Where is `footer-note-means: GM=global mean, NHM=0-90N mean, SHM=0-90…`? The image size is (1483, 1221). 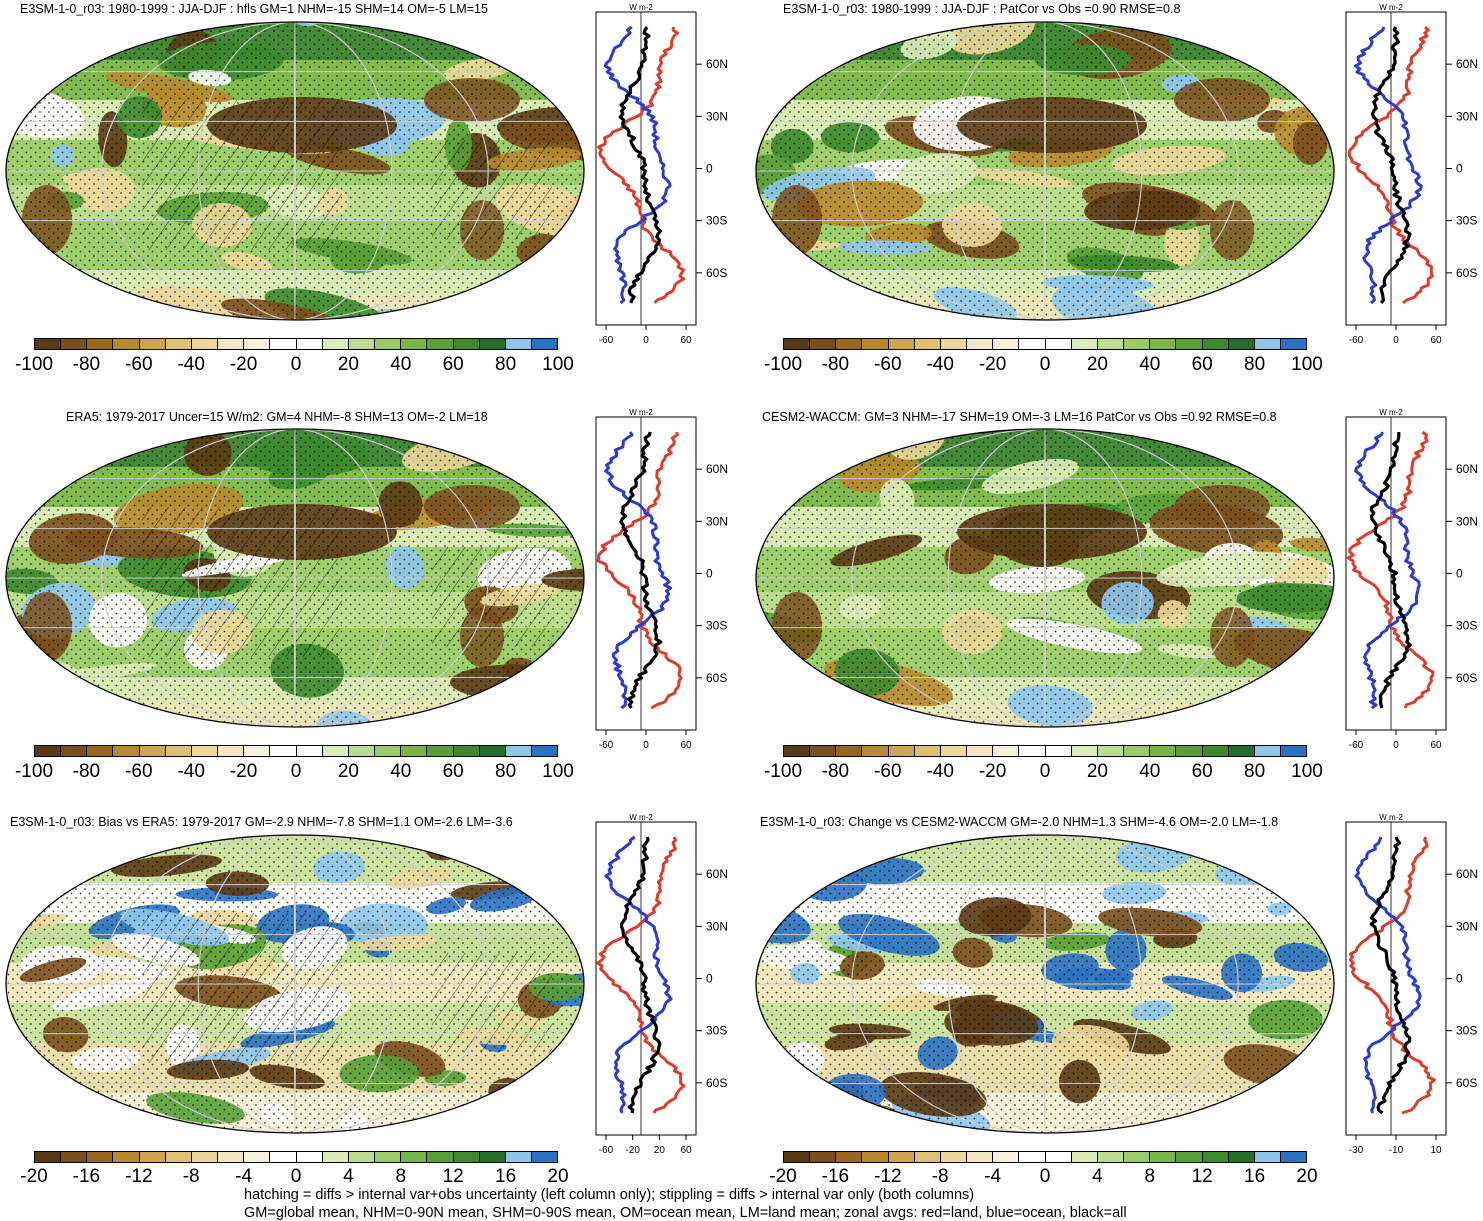
footer-note-means: GM=global mean, NHM=0-90N mean, SHM=0-90… is located at coordinates (685, 1213).